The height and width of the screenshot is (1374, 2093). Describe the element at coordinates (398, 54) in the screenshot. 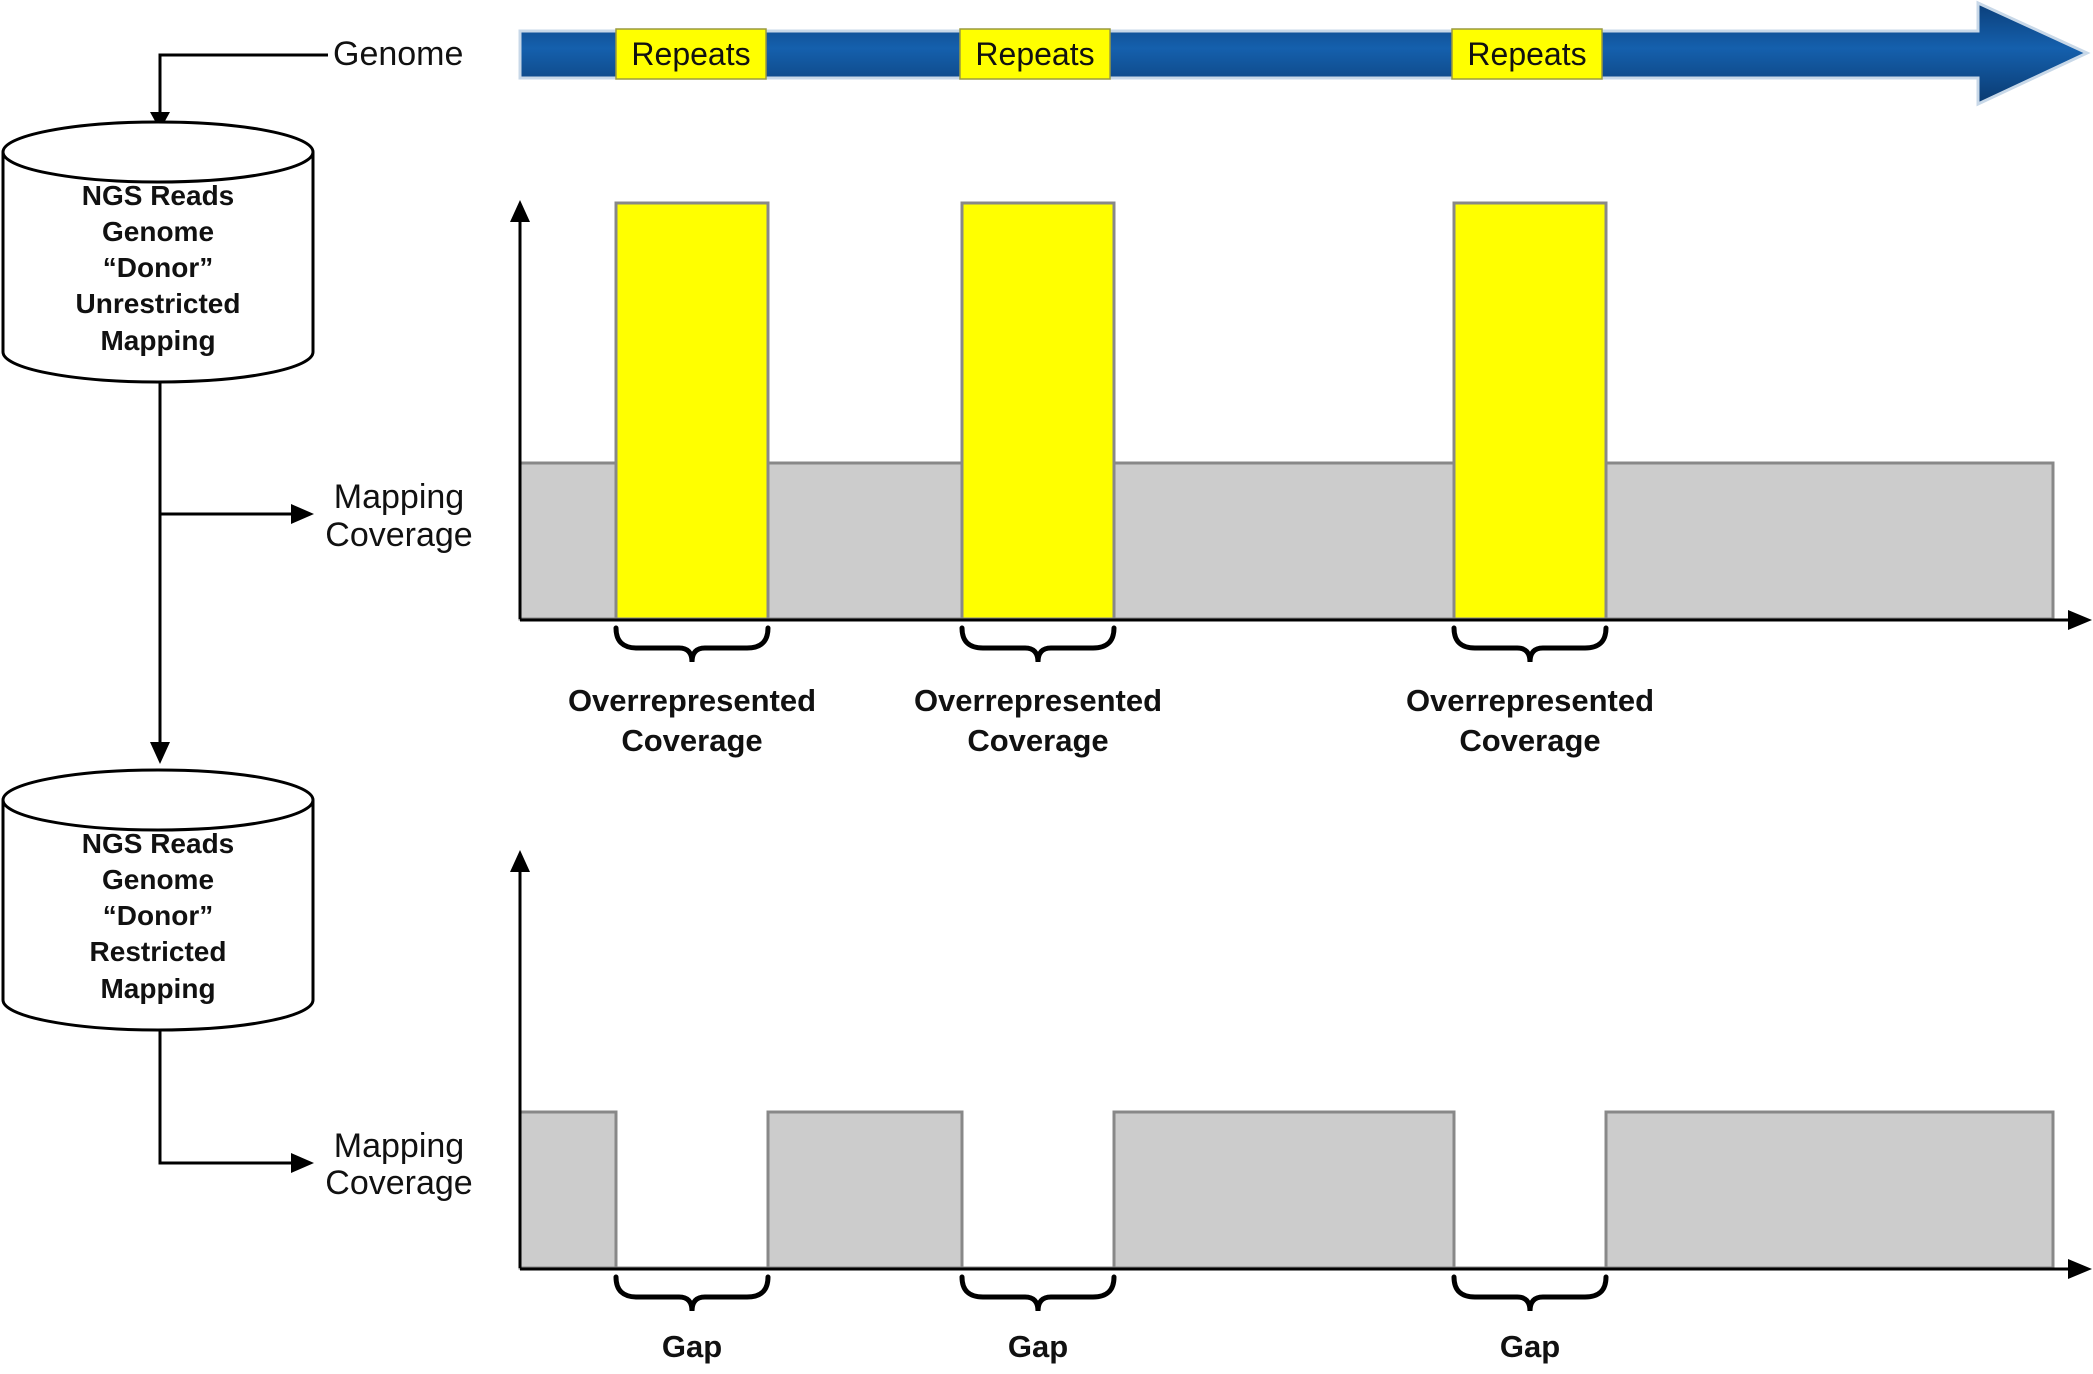

I see `genome-label: Genome` at that location.